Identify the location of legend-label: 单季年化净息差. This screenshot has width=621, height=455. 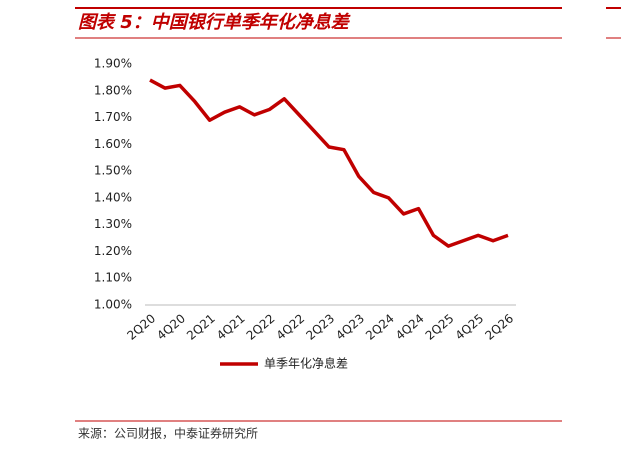
(306, 363).